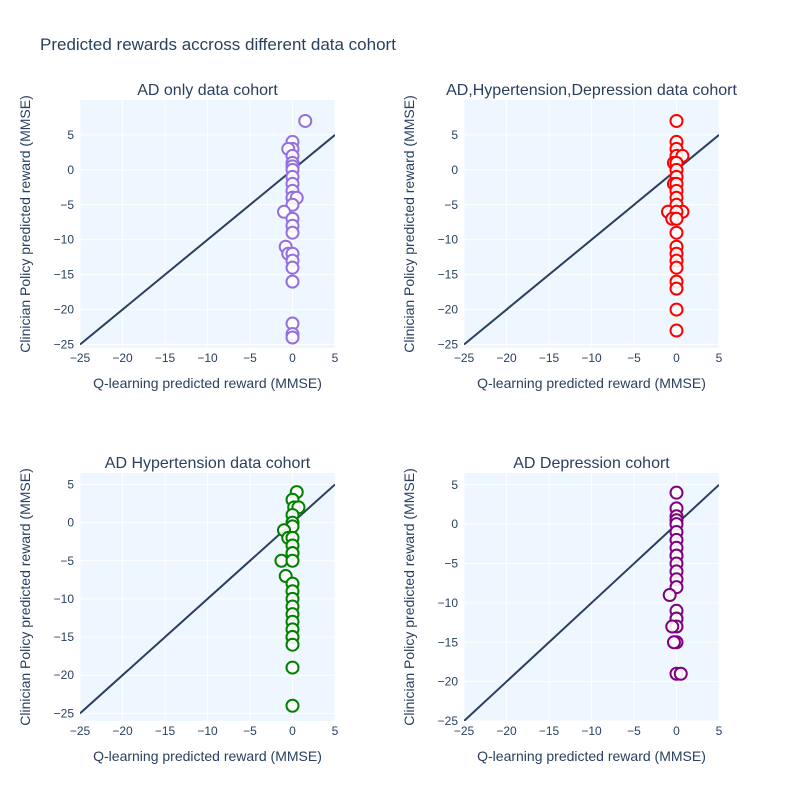 The image size is (800, 800). Describe the element at coordinates (207, 90) in the screenshot. I see `subplot-title: AD only data cohort` at that location.